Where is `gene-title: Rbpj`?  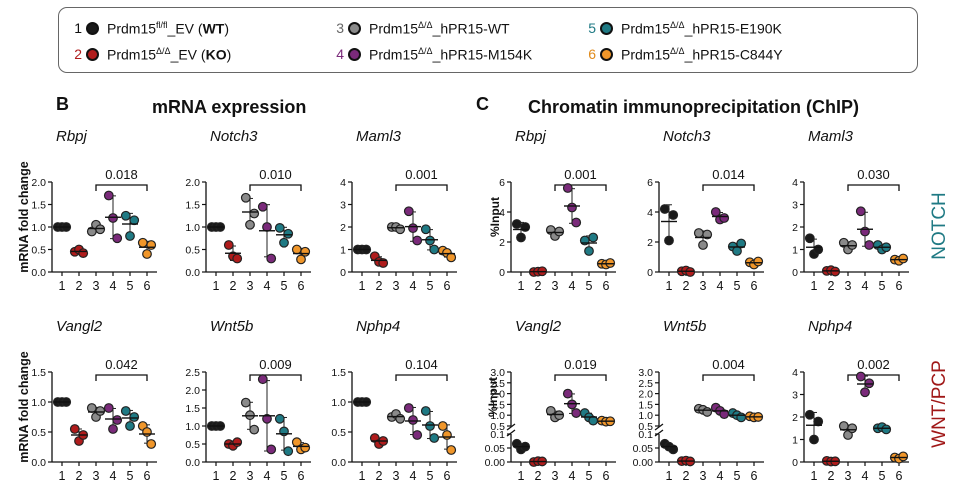
gene-title: Rbpj is located at coordinates (71, 136).